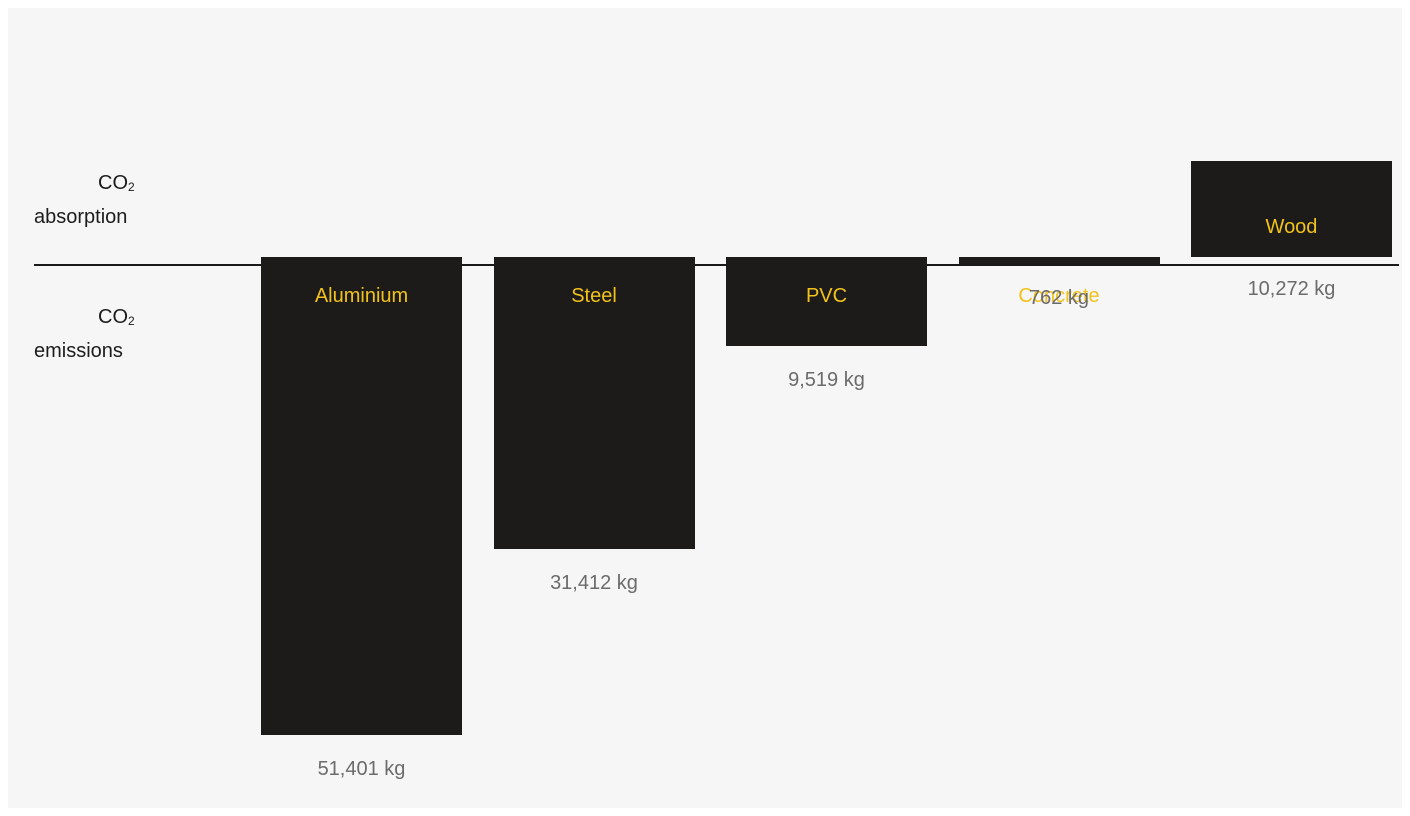 Image resolution: width=1410 pixels, height=816 pixels. What do you see at coordinates (1291, 289) in the screenshot?
I see `value-label-wood: 10,272 kg` at bounding box center [1291, 289].